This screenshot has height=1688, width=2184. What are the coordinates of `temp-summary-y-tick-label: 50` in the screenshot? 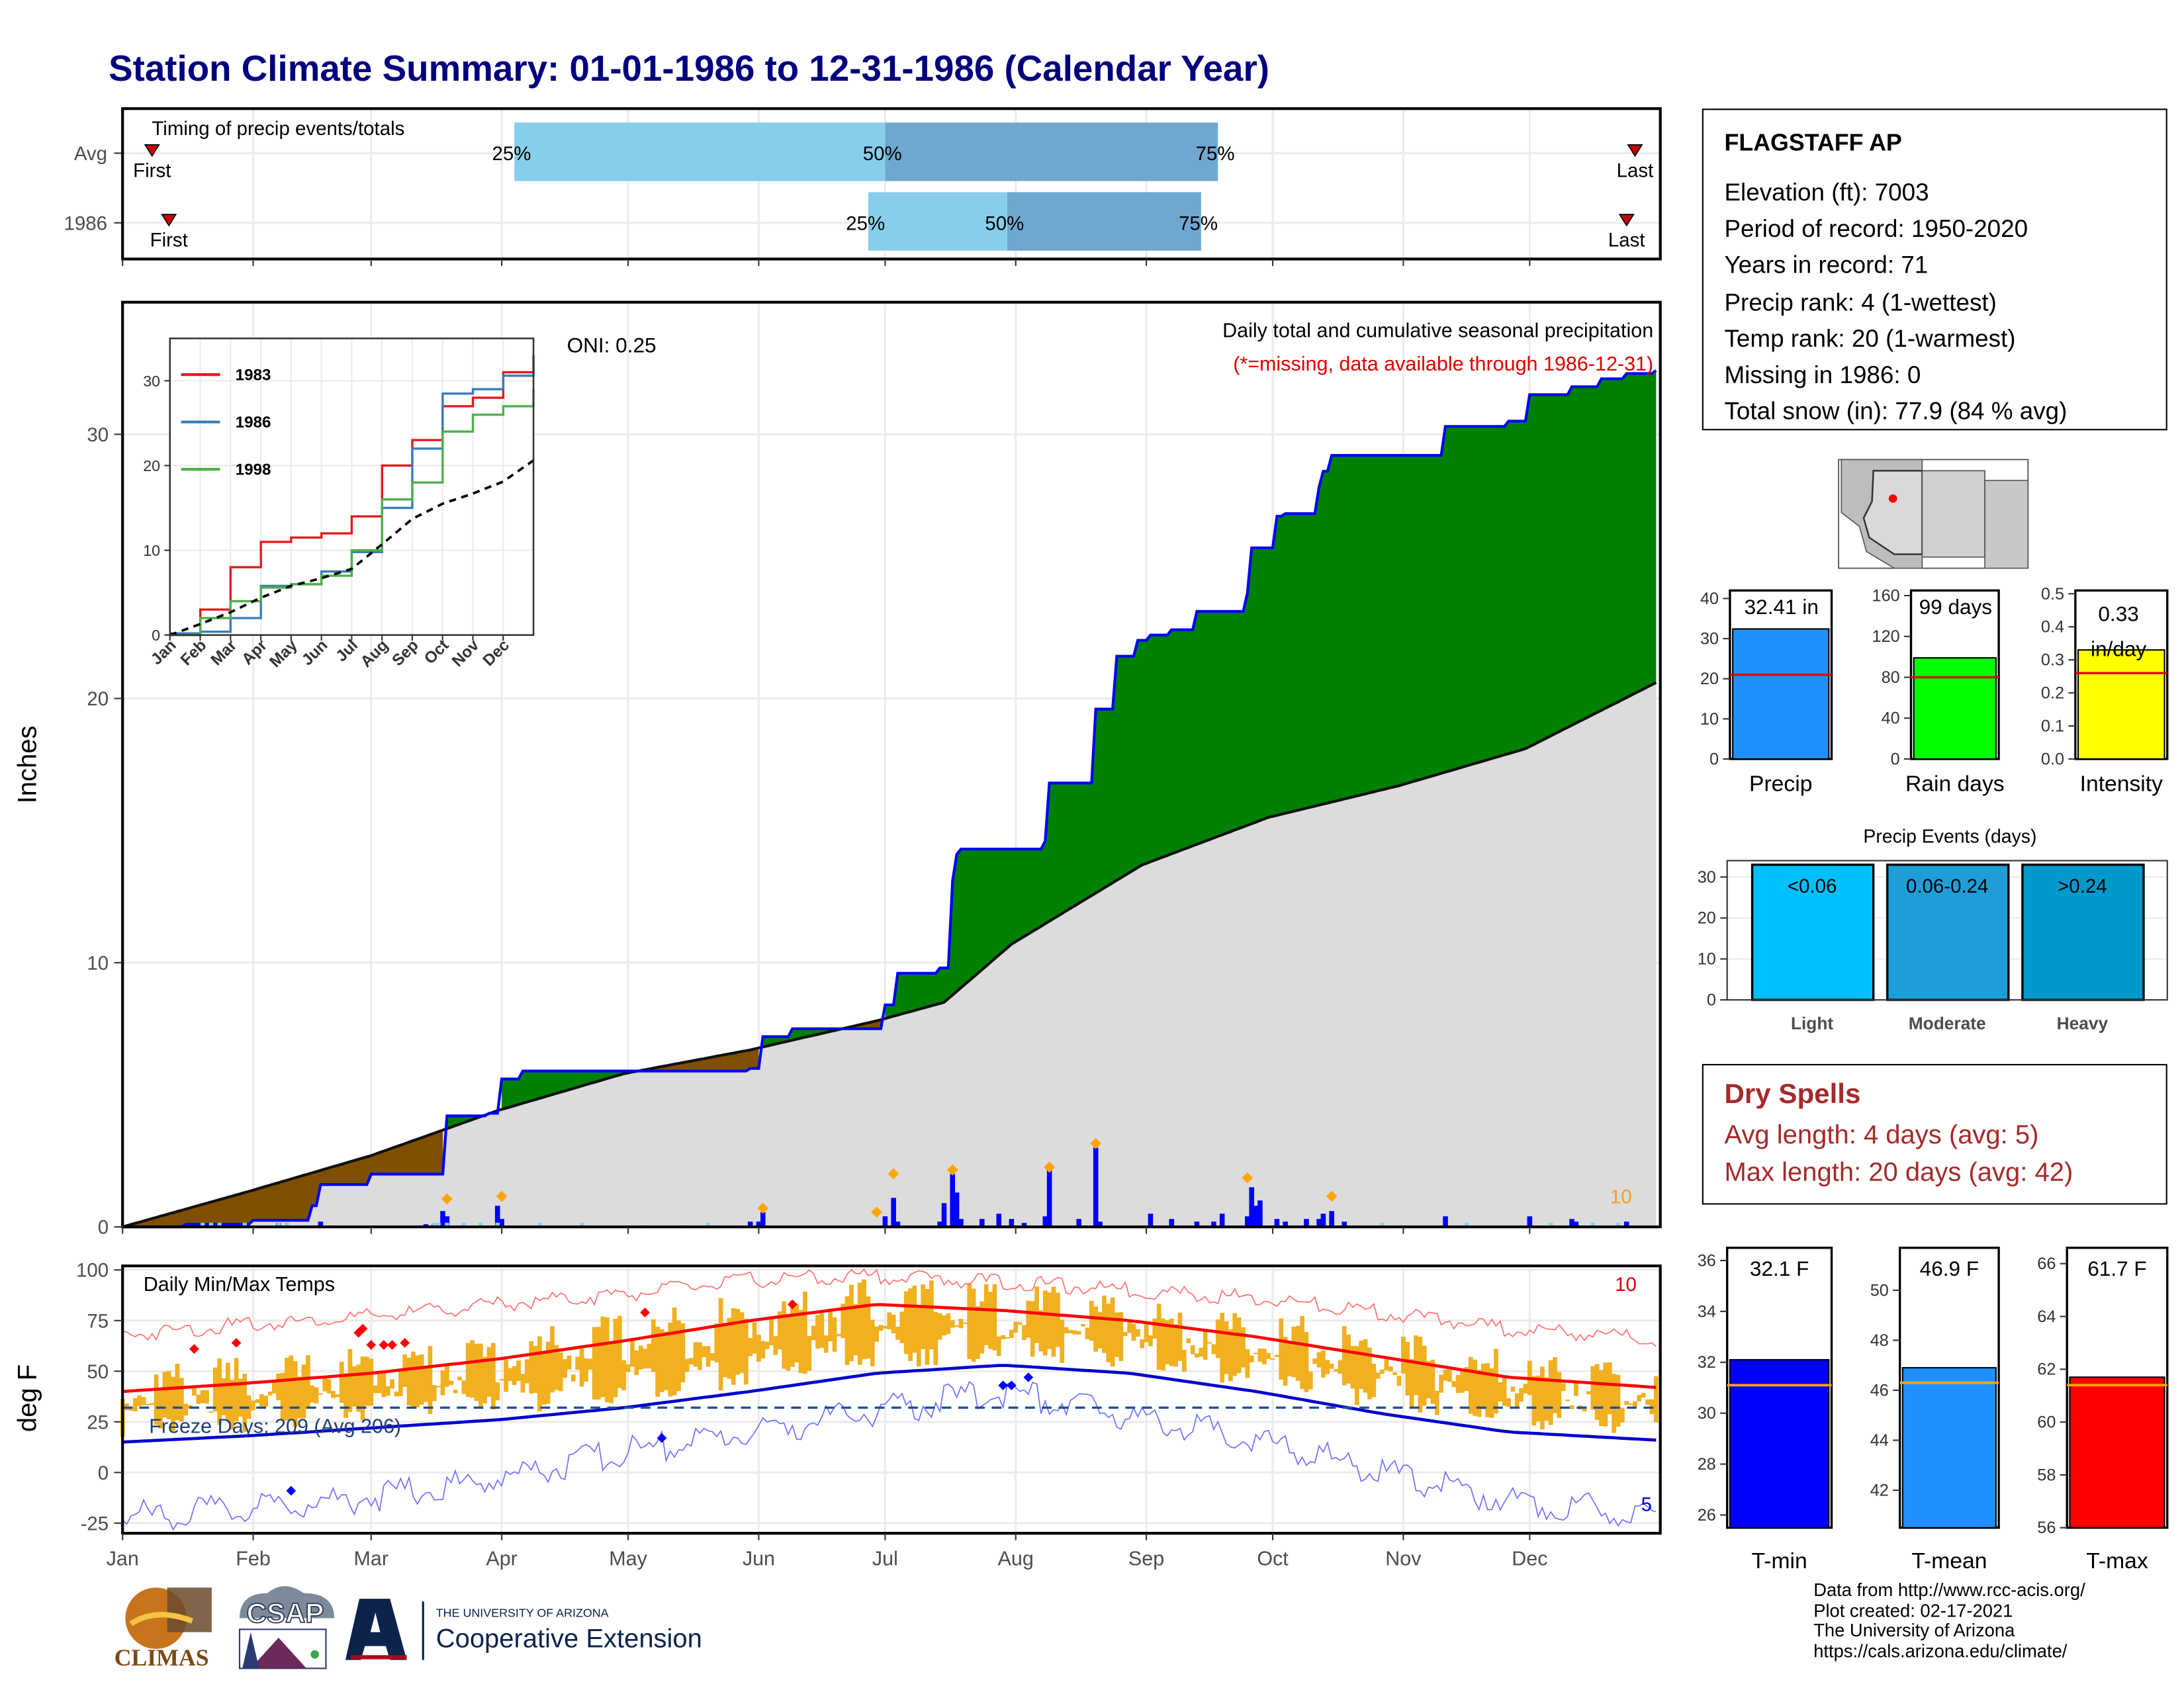 It's located at (1880, 1290).